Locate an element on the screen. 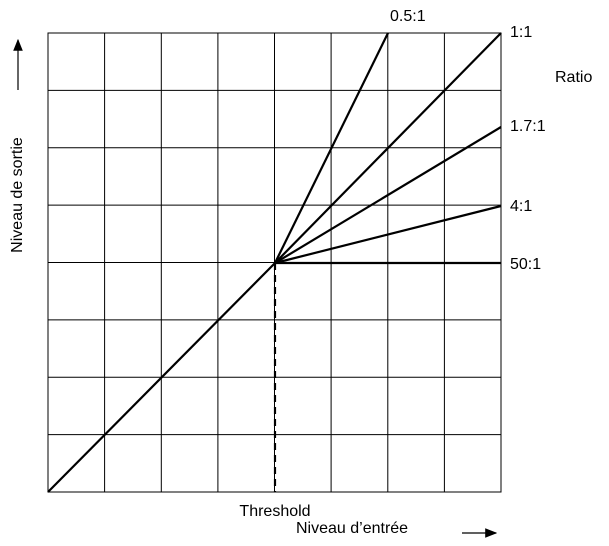 The width and height of the screenshot is (609, 546). ratio-label: 1:1 is located at coordinates (521, 32).